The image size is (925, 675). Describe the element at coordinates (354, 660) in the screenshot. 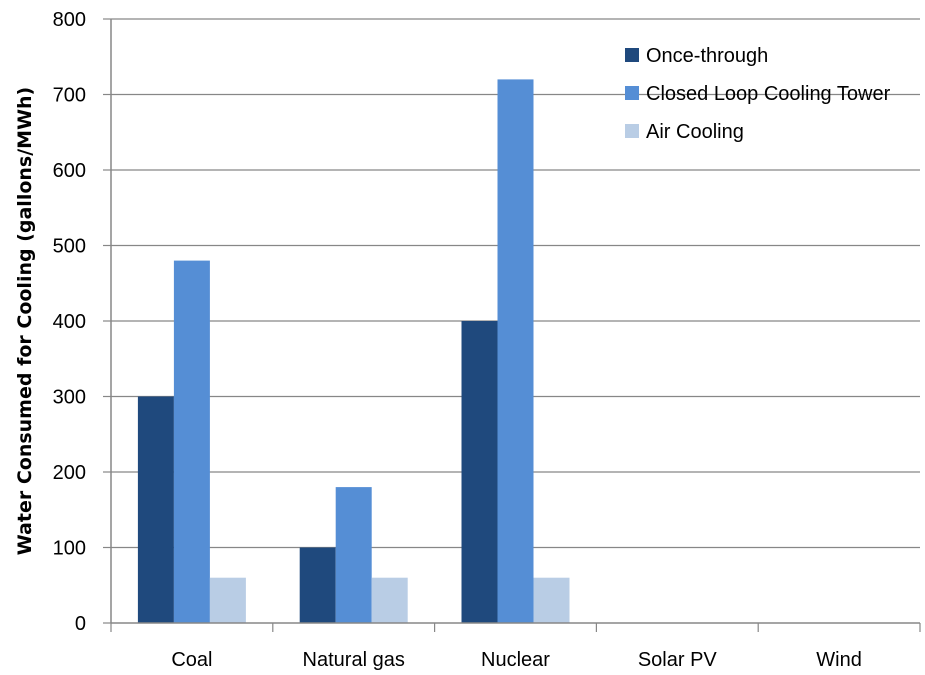

I see `x-tick-label-natural-gas: Natural gas` at that location.